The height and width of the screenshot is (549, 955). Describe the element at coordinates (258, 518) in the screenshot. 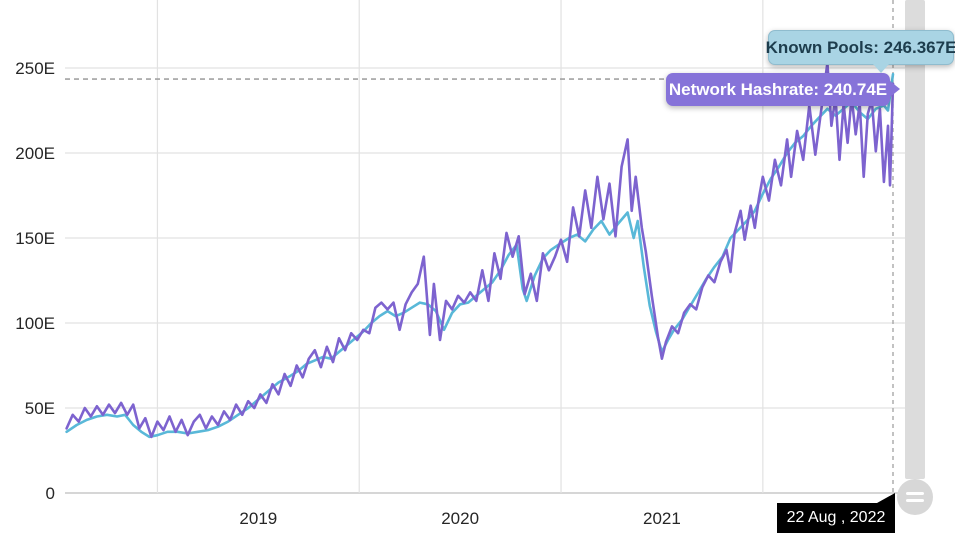

I see `x-tick-label: 2019` at that location.